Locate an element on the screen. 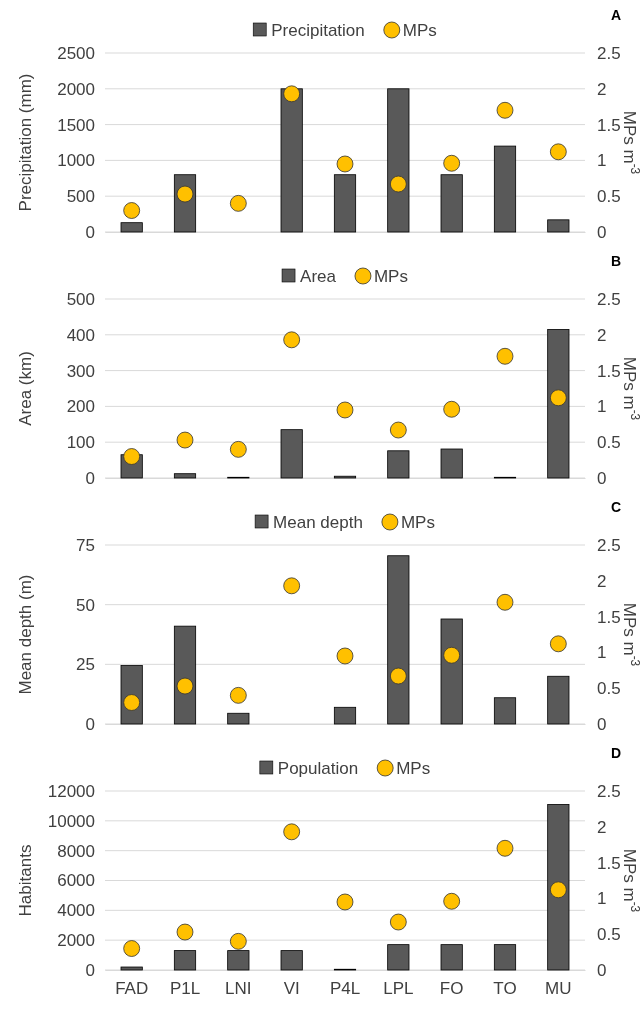 The image size is (642, 1014). y-tick-label: 50 is located at coordinates (85, 605).